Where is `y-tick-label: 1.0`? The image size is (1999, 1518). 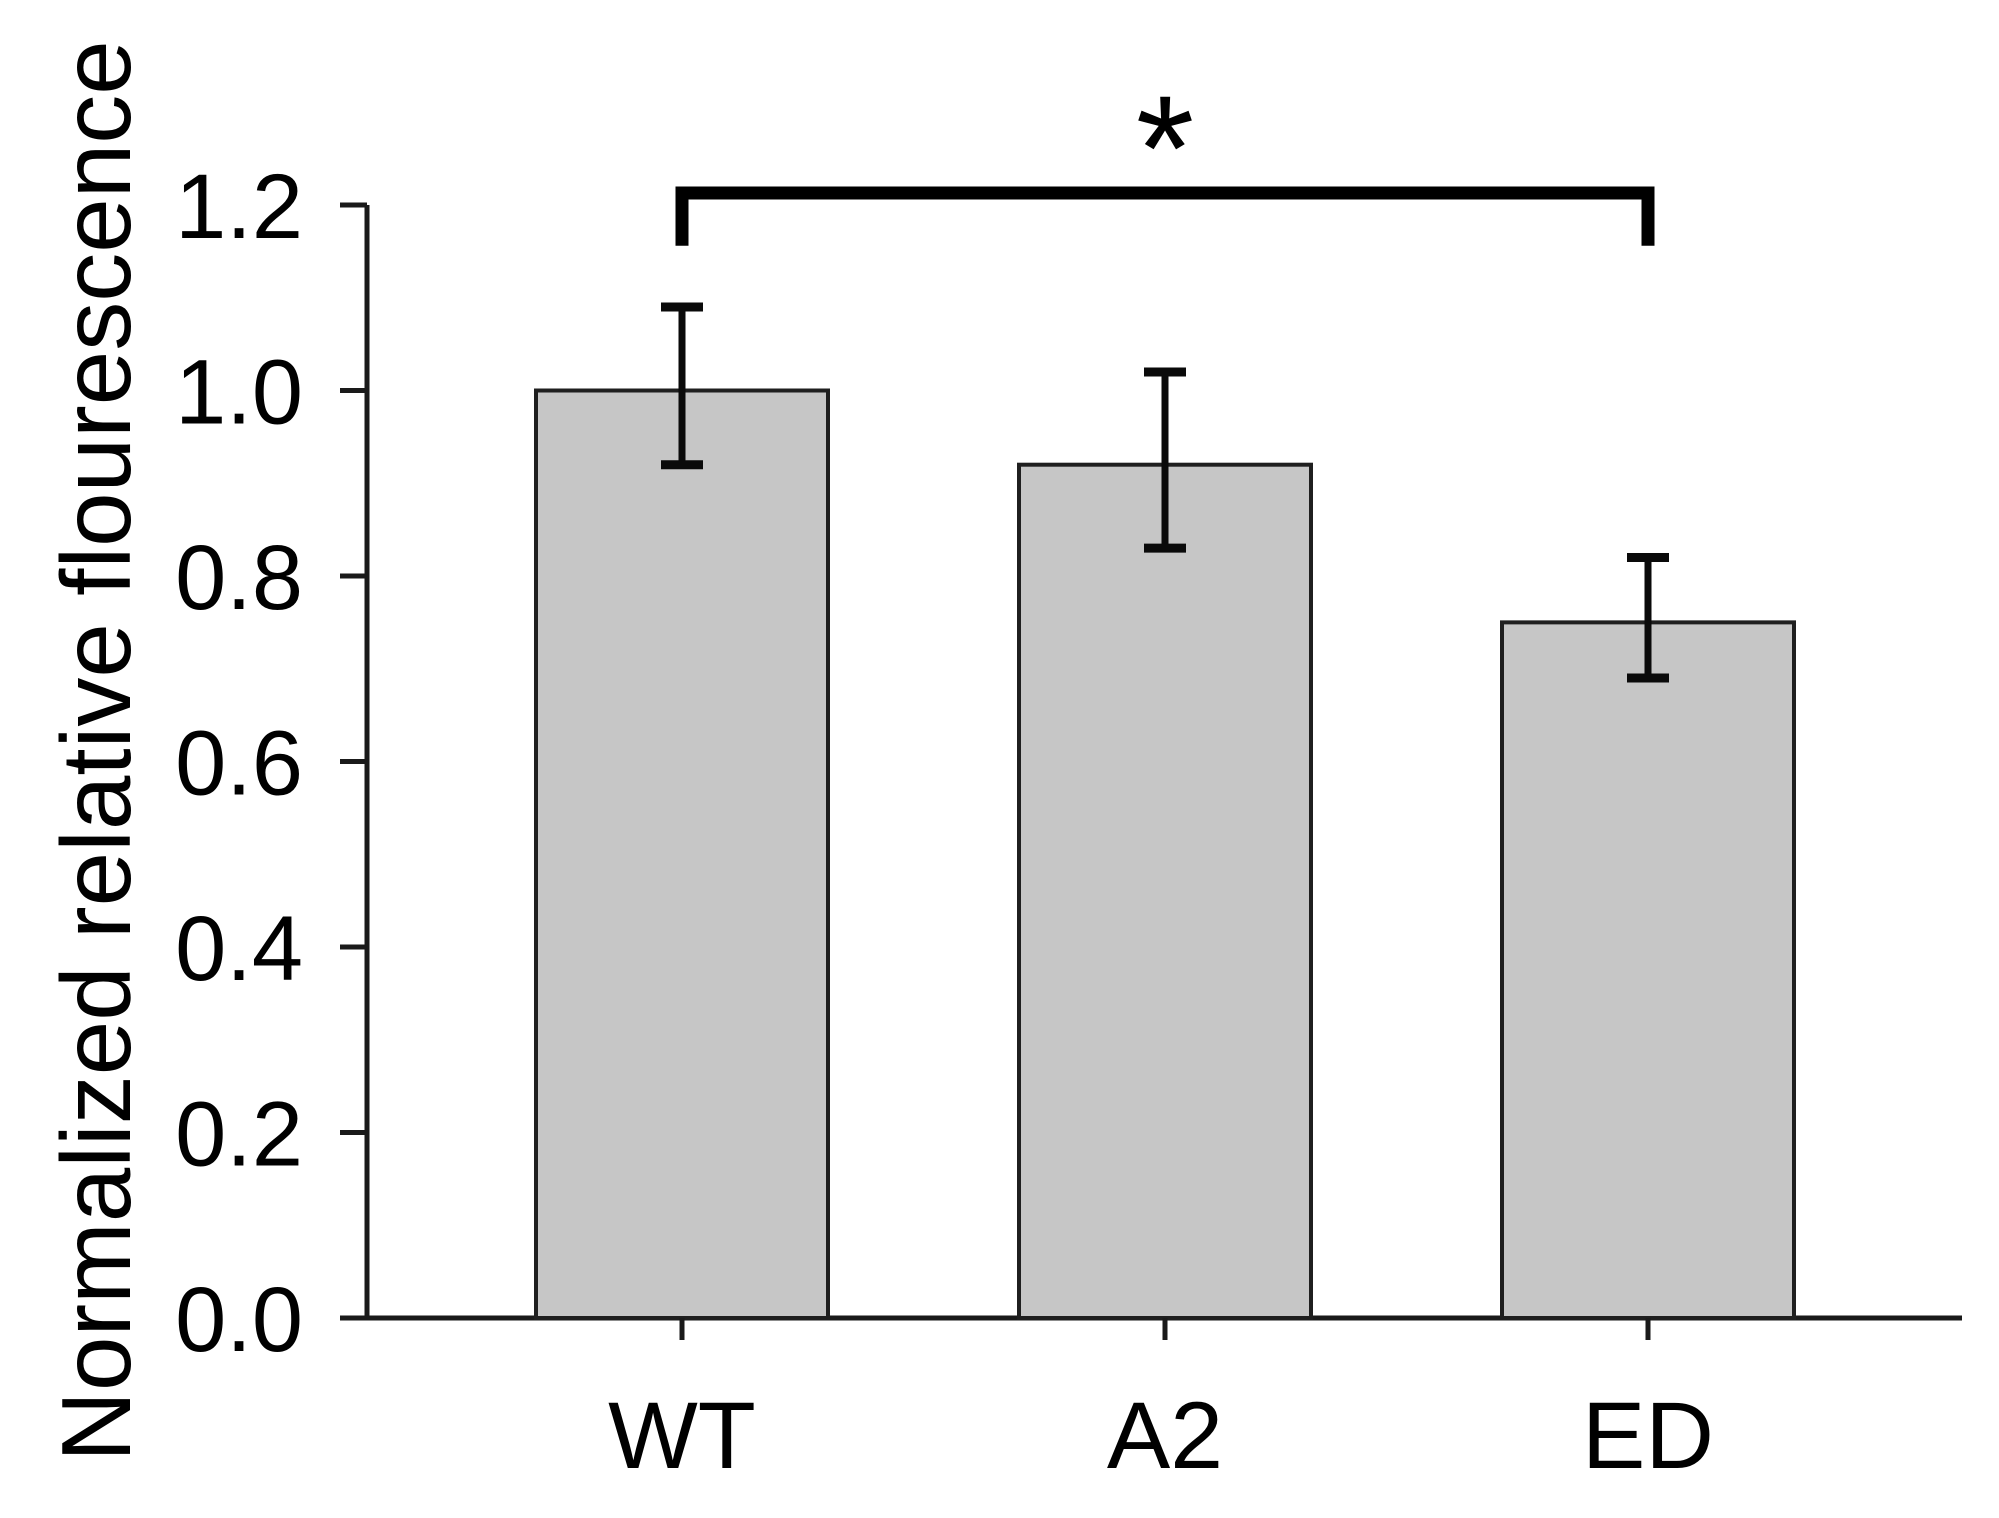 y-tick-label: 1.0 is located at coordinates (239, 393).